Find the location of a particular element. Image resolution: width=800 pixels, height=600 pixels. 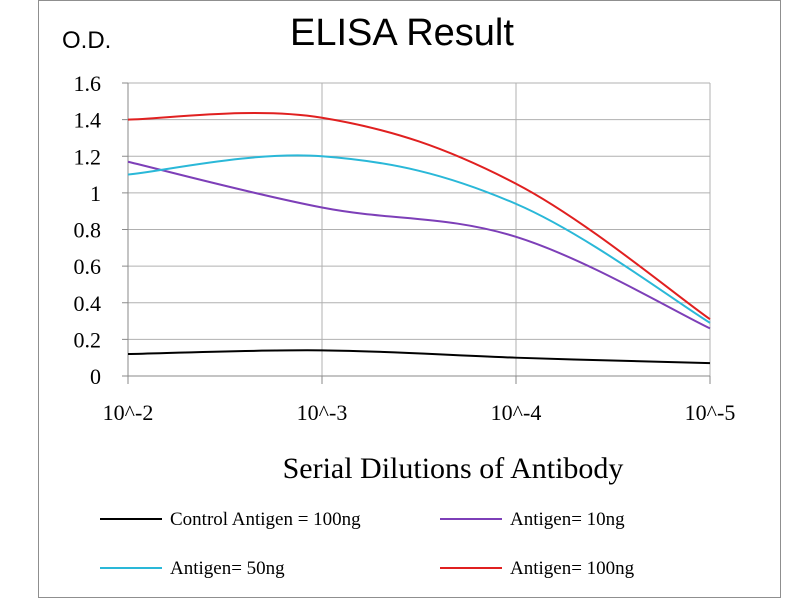

y-tick-label: 1.6 is located at coordinates (88, 83).